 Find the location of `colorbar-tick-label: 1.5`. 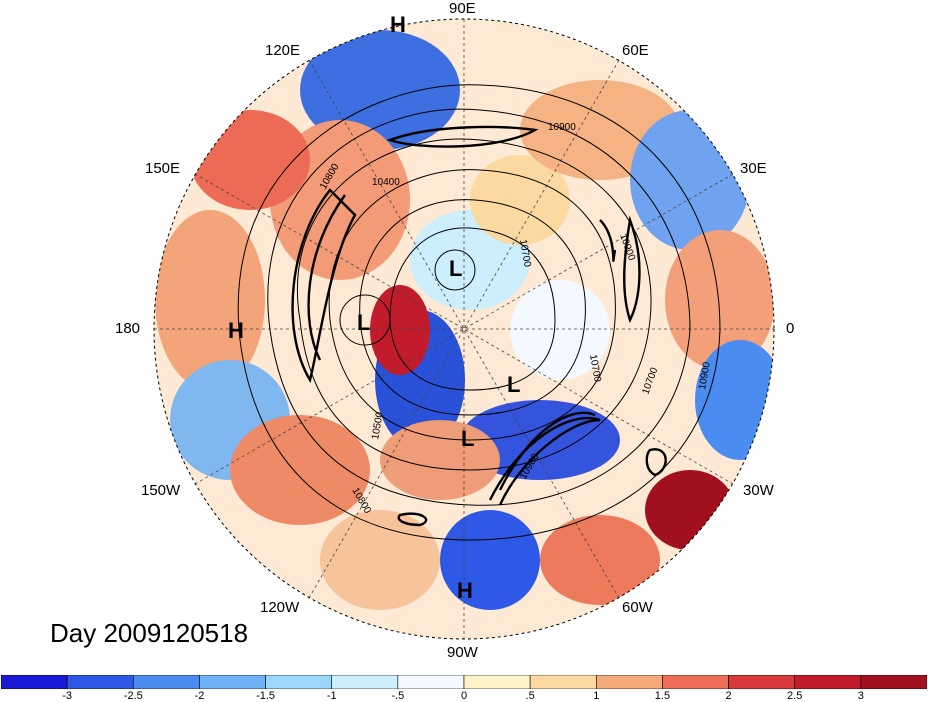

colorbar-tick-label: 1.5 is located at coordinates (662, 696).